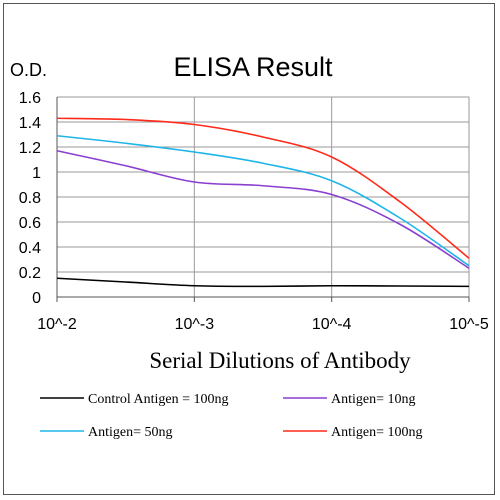  Describe the element at coordinates (469, 324) in the screenshot. I see `x-tick-label: 10^-5` at that location.